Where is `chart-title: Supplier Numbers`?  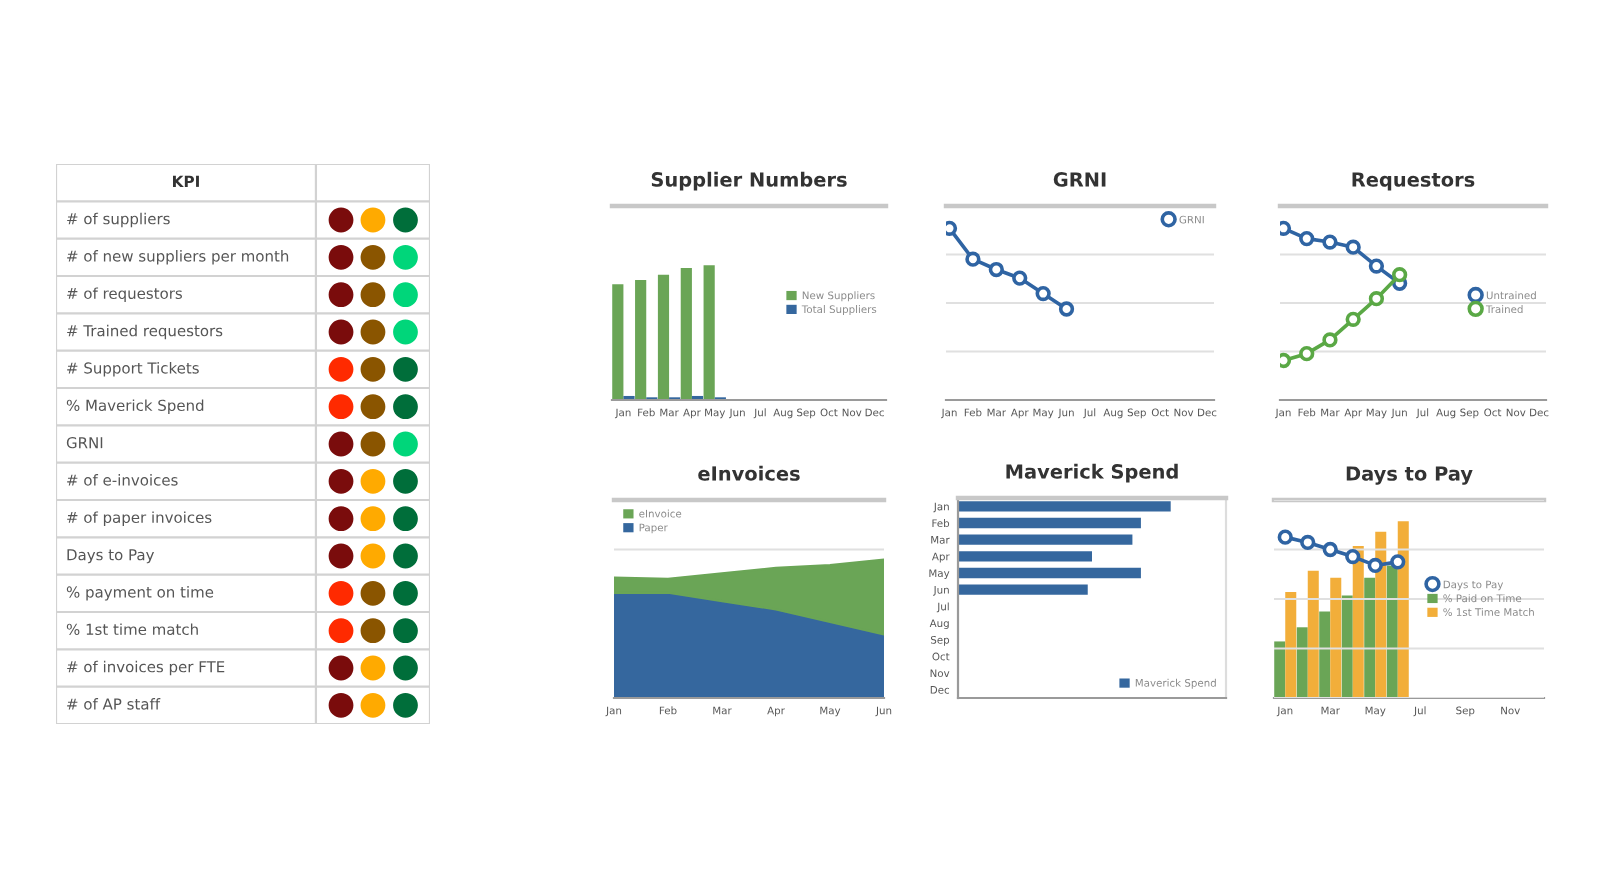 chart-title: Supplier Numbers is located at coordinates (749, 181).